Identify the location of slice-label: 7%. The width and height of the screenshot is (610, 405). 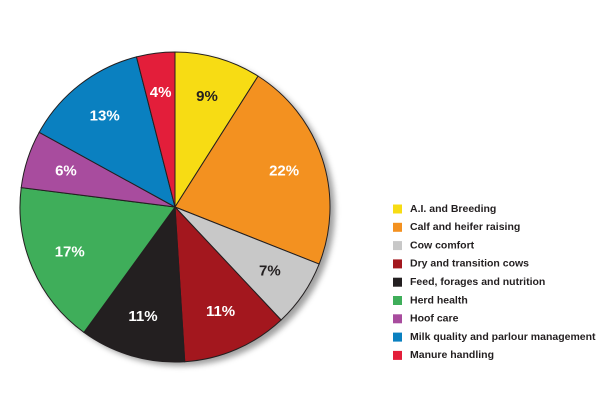
(270, 270).